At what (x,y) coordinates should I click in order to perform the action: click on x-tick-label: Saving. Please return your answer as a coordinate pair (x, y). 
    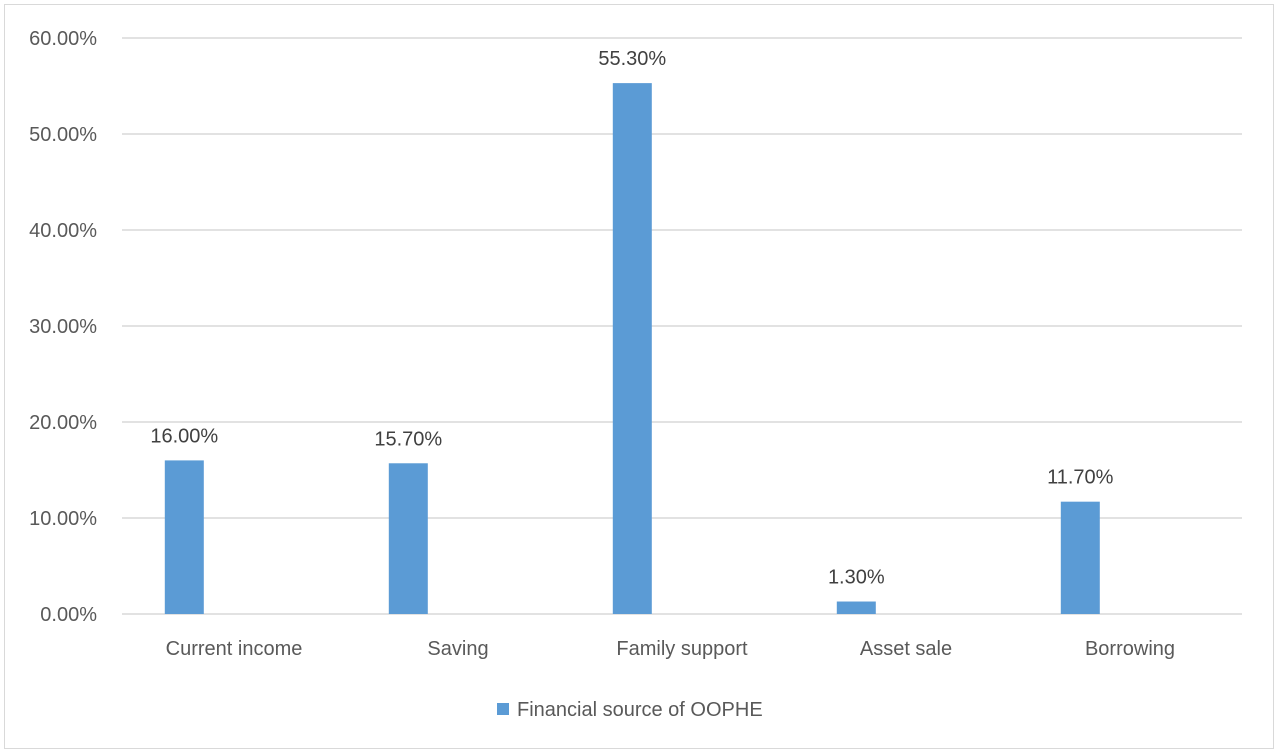
    Looking at the image, I should click on (457, 649).